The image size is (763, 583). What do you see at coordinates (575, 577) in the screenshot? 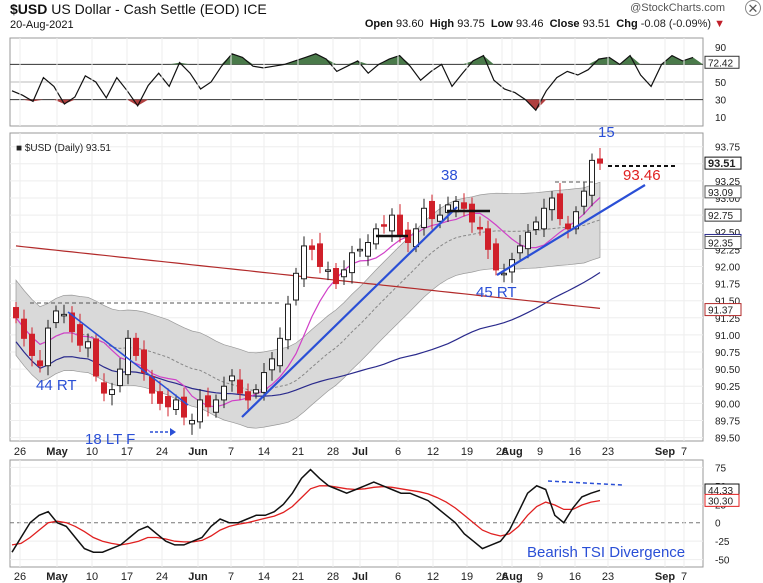
I see `tsi-x-tick: 16` at bounding box center [575, 577].